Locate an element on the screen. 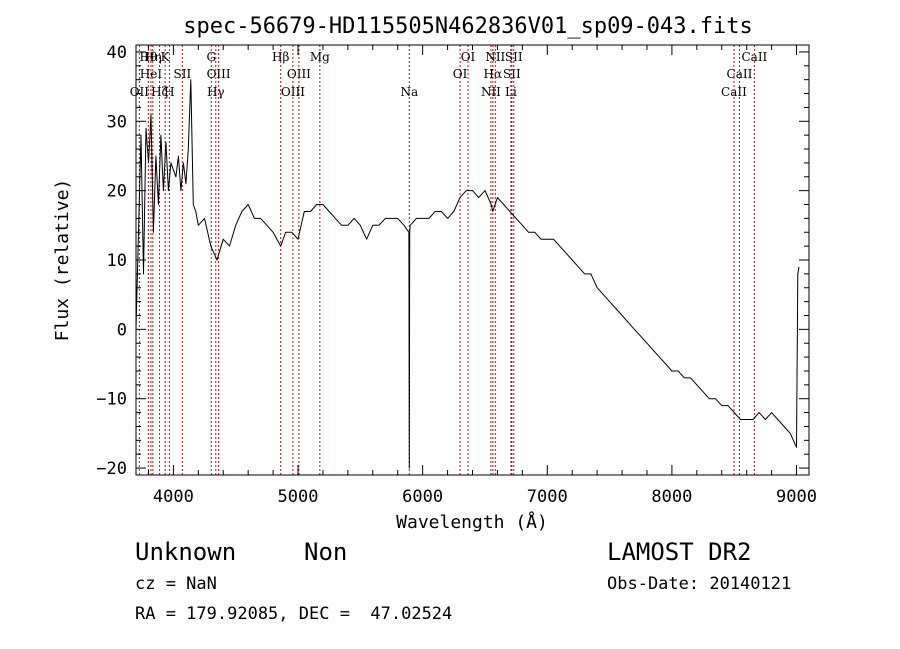 This screenshot has width=900, height=649. line-marker-label: HeI is located at coordinates (151, 74).